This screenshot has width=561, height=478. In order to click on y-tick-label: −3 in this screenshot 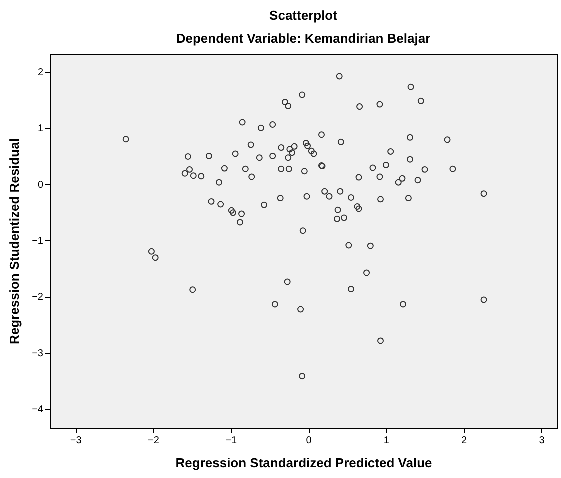, I will do `click(38, 354)`.